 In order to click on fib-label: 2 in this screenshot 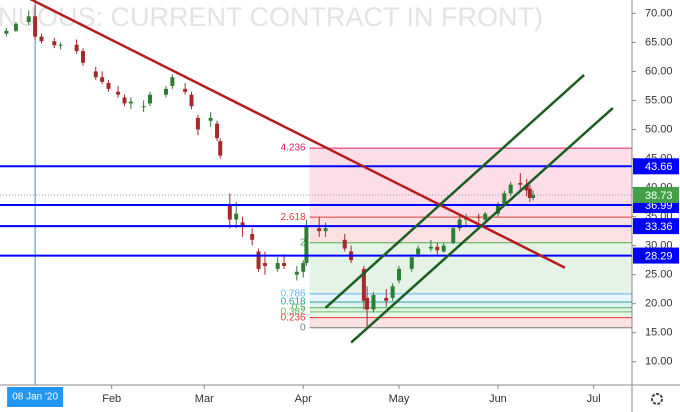, I will do `click(303, 242)`.